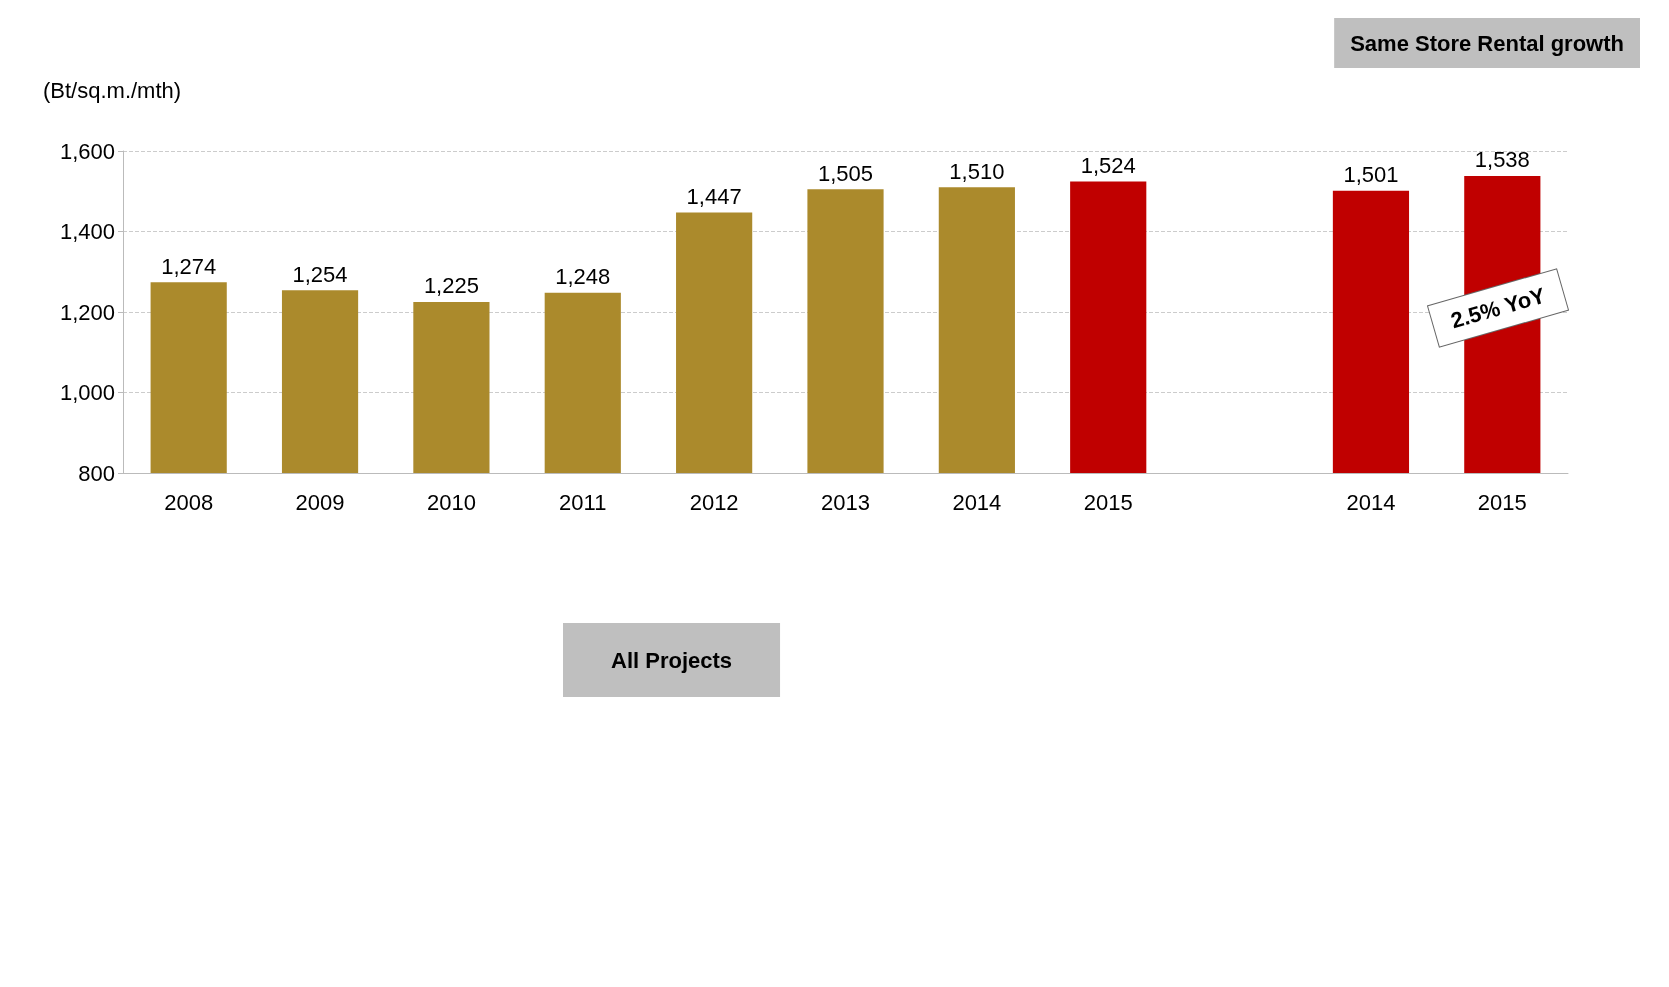 The height and width of the screenshot is (987, 1669). I want to click on y-tick-label: 1,400, so click(87, 231).